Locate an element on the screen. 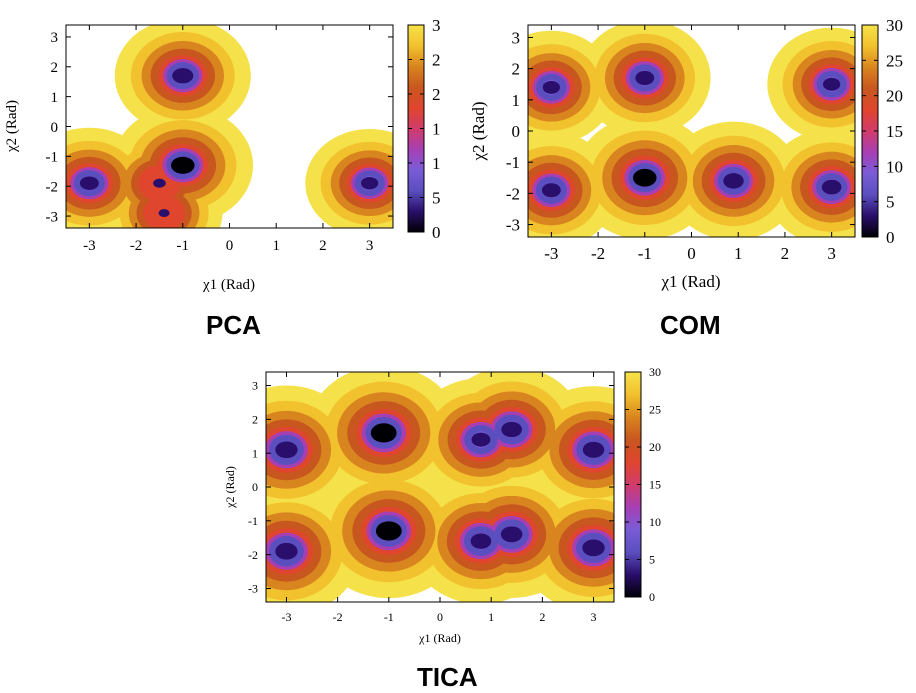  panel-title-tica: TICA is located at coordinates (447, 677).